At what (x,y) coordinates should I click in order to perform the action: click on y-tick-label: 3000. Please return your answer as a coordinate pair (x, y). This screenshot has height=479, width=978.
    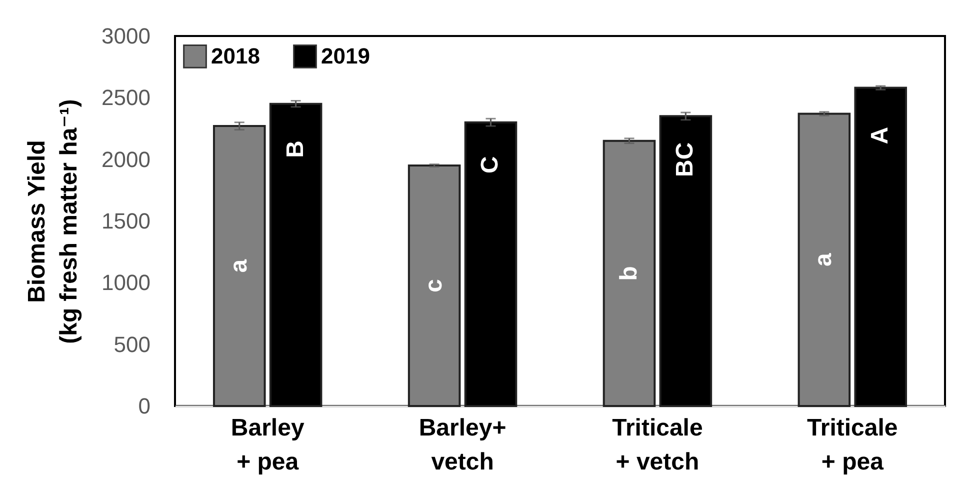
    Looking at the image, I should click on (126, 36).